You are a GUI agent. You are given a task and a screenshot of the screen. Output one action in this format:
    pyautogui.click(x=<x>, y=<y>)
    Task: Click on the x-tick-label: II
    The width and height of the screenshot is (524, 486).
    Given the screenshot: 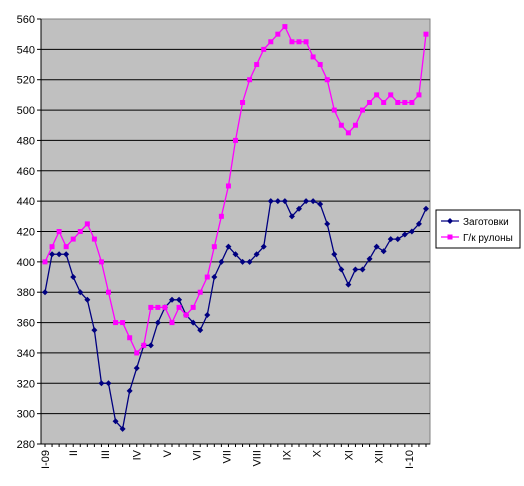 What is the action you would take?
    pyautogui.click(x=74, y=453)
    